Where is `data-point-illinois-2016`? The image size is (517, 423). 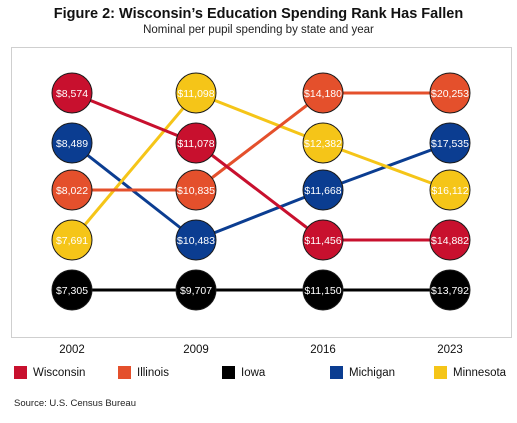
data-point-illinois-2016 is located at coordinates (323, 93).